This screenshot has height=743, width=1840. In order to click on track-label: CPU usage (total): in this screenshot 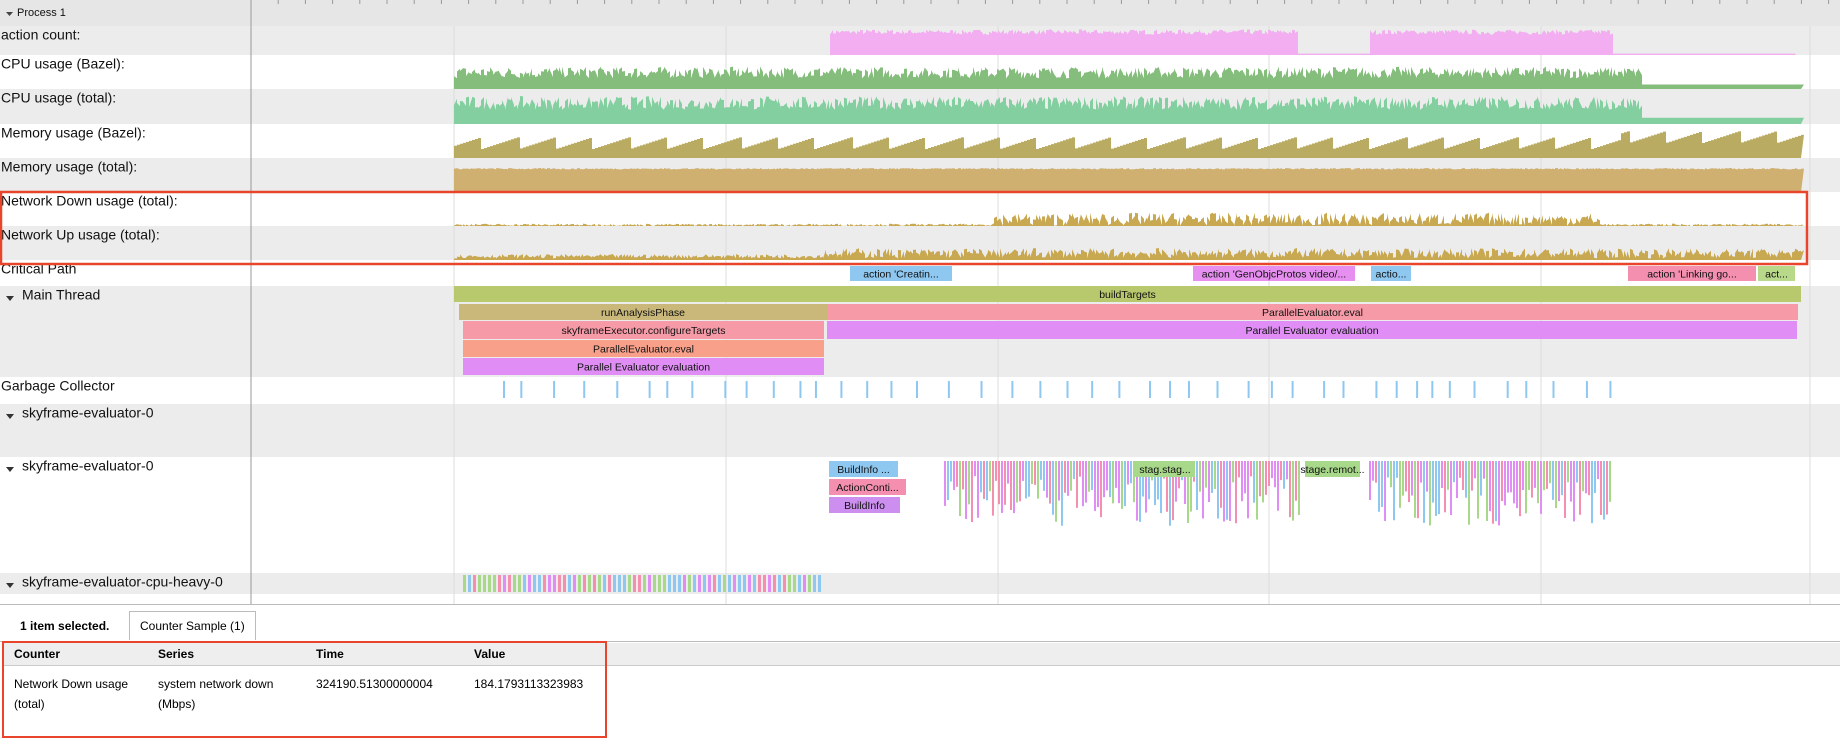, I will do `click(58, 98)`.